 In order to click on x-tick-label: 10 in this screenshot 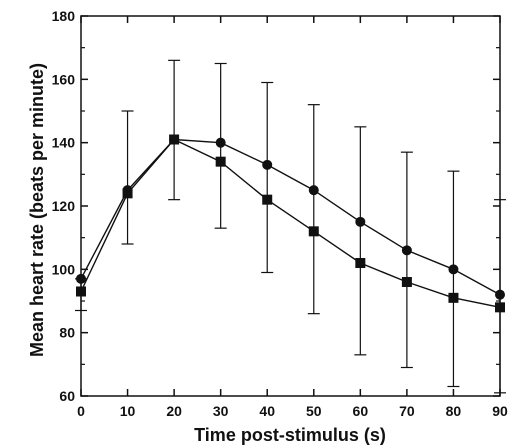, I will do `click(128, 411)`.